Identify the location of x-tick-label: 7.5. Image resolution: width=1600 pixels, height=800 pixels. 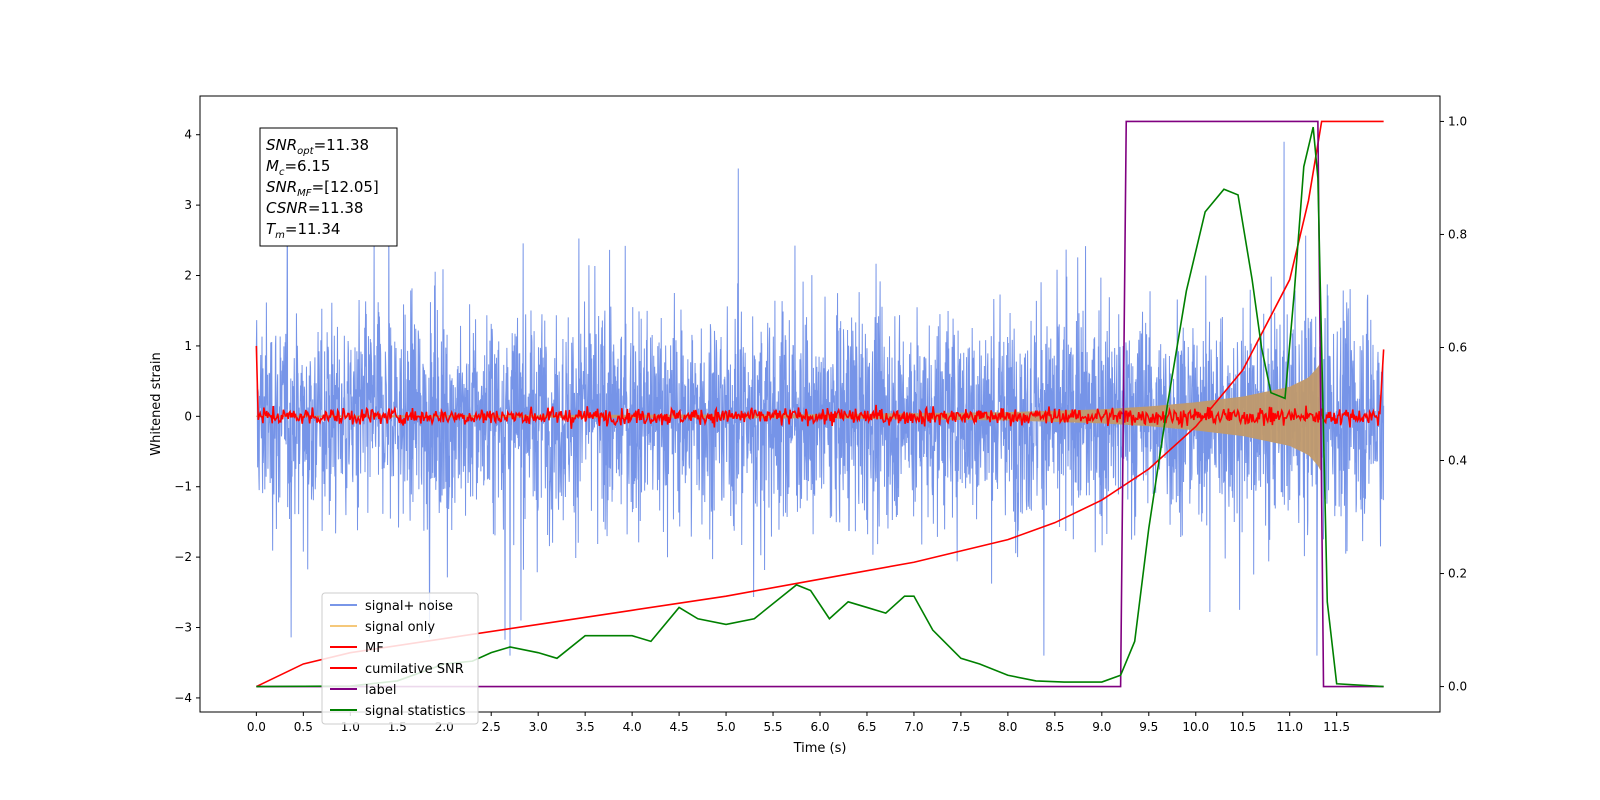
(960, 727).